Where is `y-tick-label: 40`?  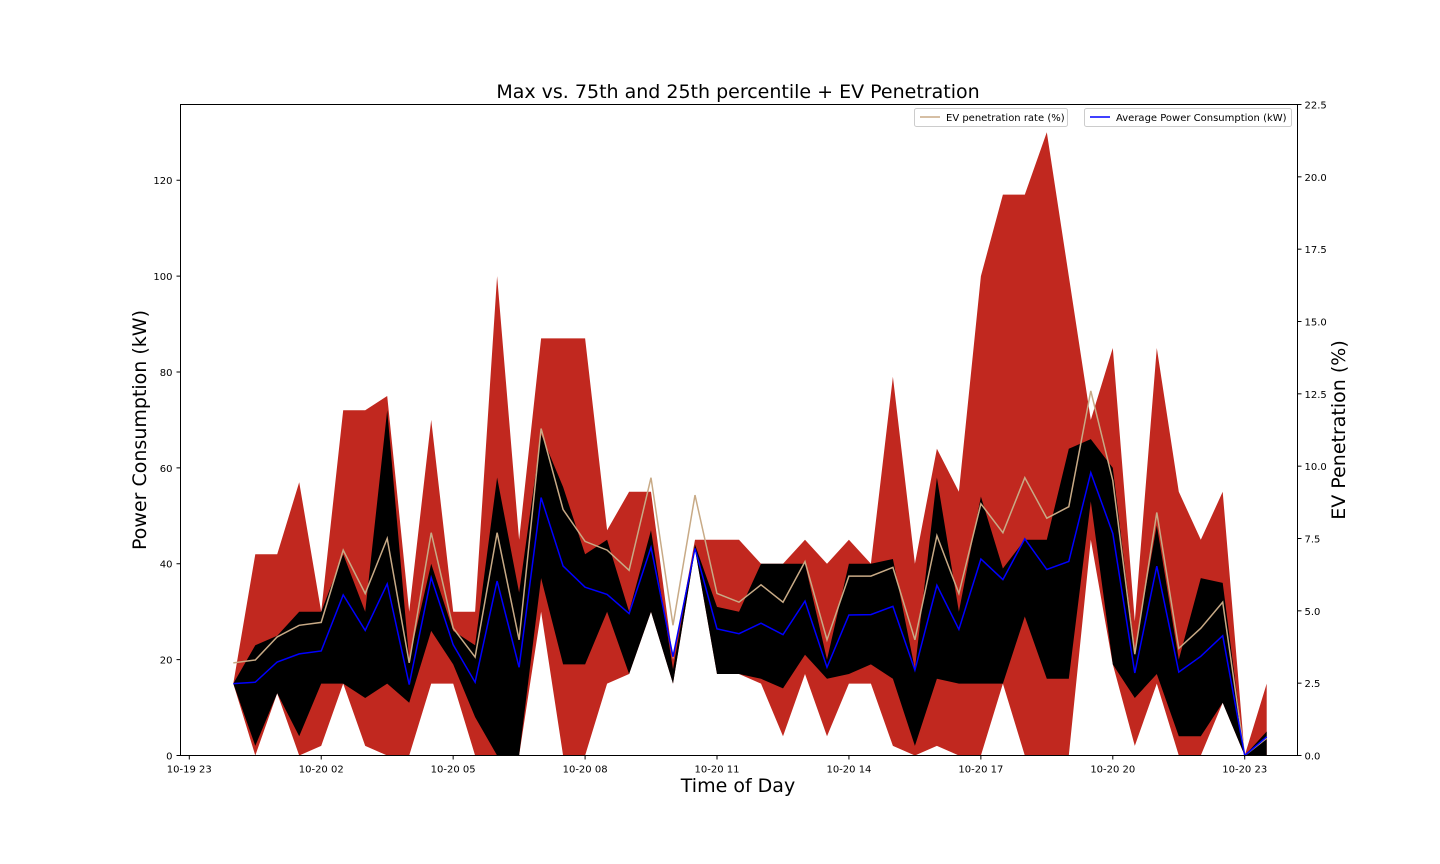 y-tick-label: 40 is located at coordinates (166, 565).